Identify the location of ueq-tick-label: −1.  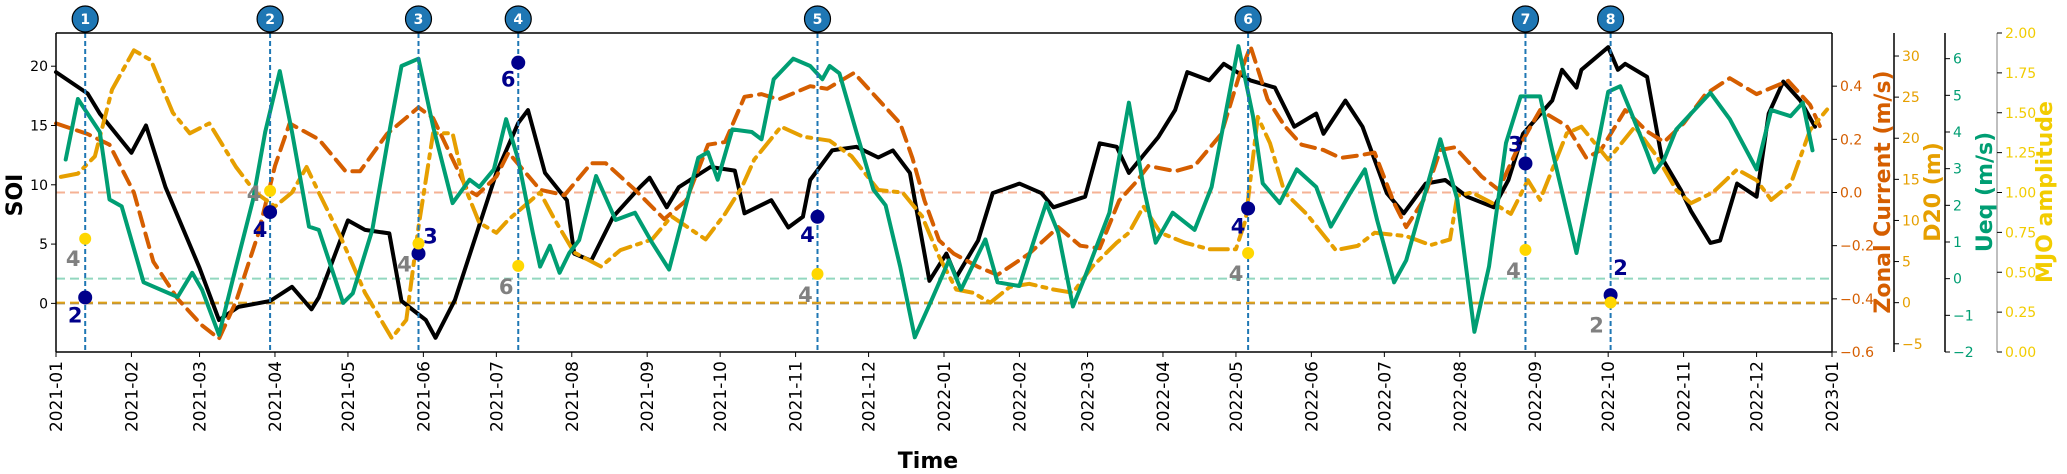
(1963, 316).